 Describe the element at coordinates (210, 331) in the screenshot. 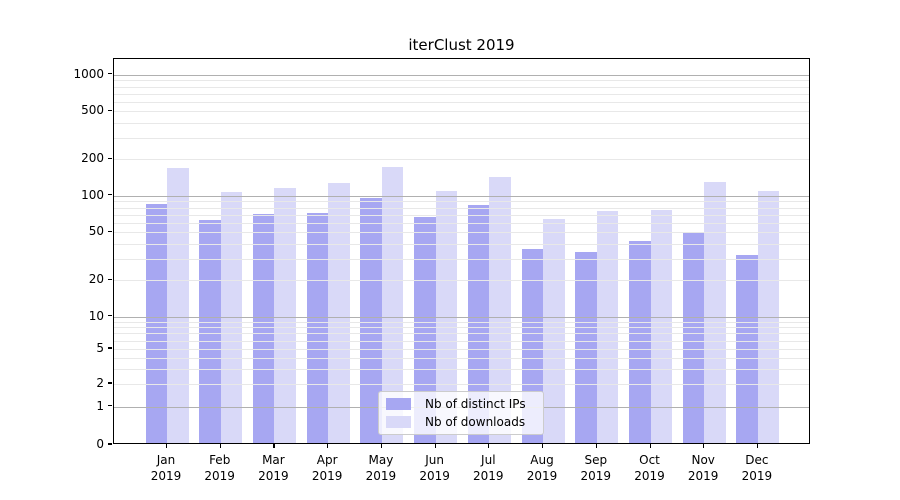

I see `bar-distinct-ips-feb` at that location.